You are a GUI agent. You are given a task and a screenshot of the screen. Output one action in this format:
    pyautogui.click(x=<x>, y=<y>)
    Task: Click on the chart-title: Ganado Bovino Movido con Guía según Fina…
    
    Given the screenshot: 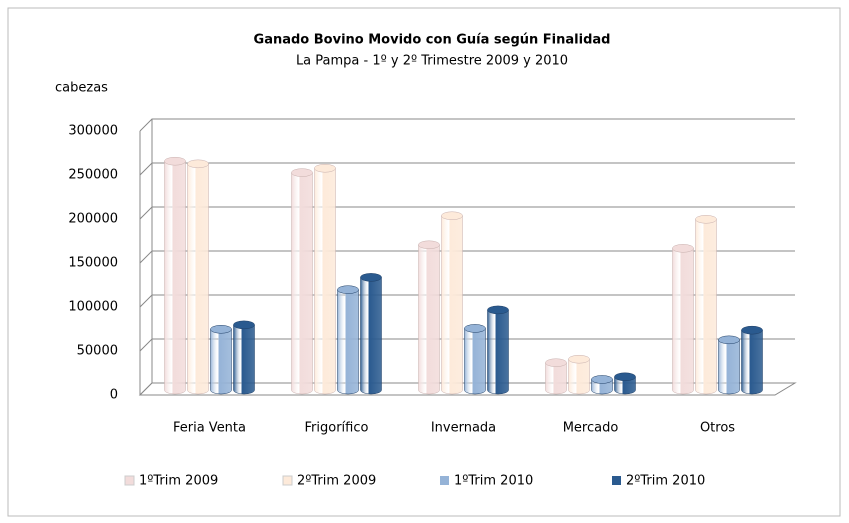 What is the action you would take?
    pyautogui.click(x=432, y=40)
    